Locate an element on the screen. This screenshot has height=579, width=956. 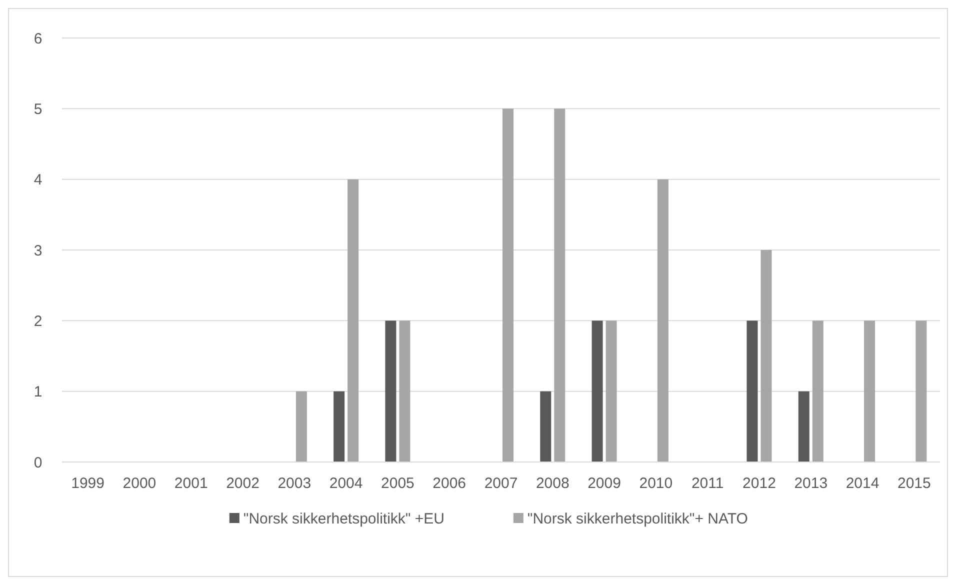
x-tick-label: 2007 is located at coordinates (501, 483).